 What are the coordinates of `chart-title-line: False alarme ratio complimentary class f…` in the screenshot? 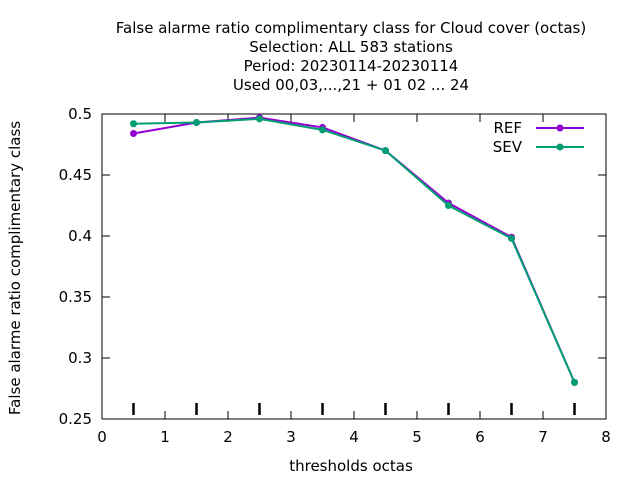 It's located at (351, 28).